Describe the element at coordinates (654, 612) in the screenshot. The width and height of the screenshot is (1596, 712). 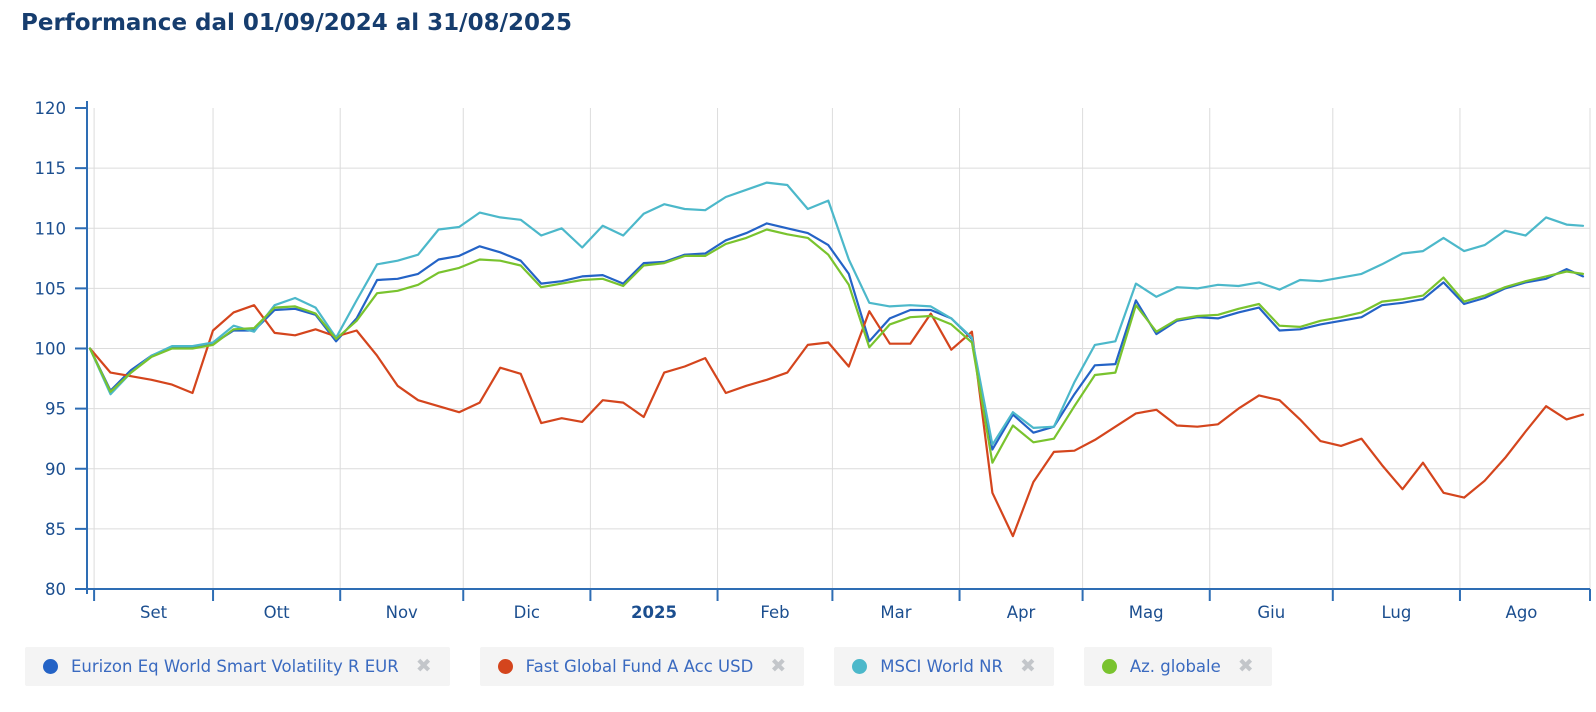
I see `x-tick-label-2025: 2025` at that location.